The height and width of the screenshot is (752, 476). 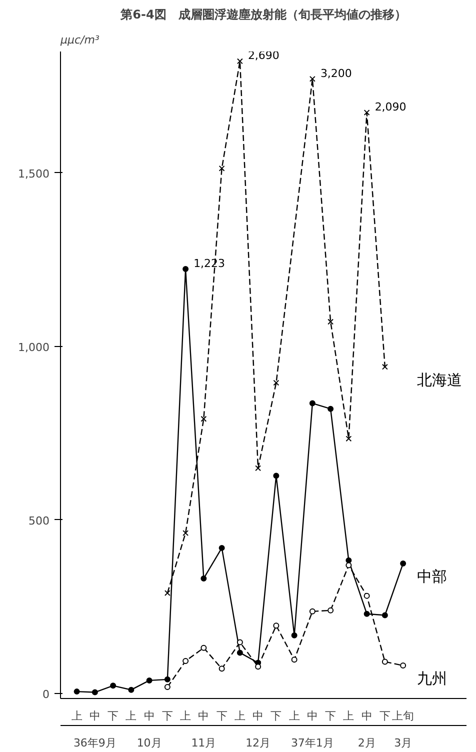 What do you see at coordinates (367, 743) in the screenshot?
I see `text: 2月` at bounding box center [367, 743].